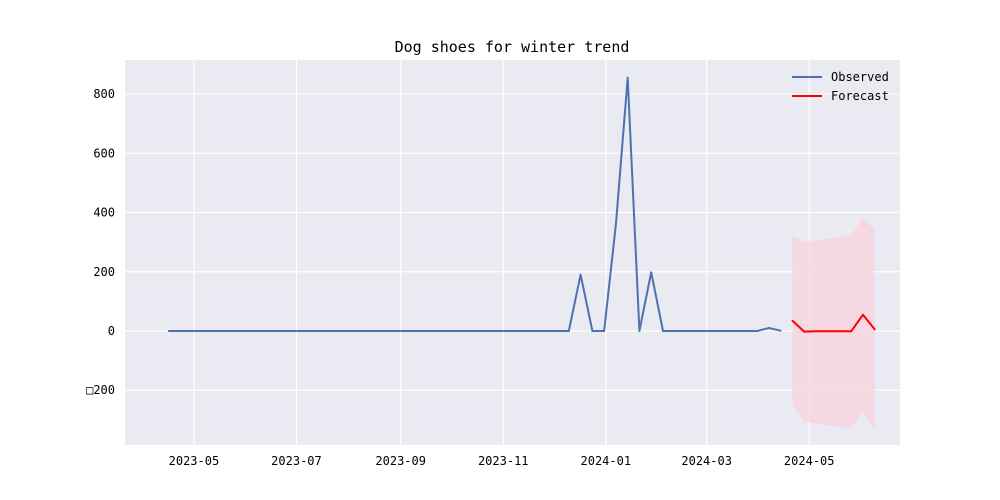  I want to click on legend-label-observed: Observed, so click(860, 77).